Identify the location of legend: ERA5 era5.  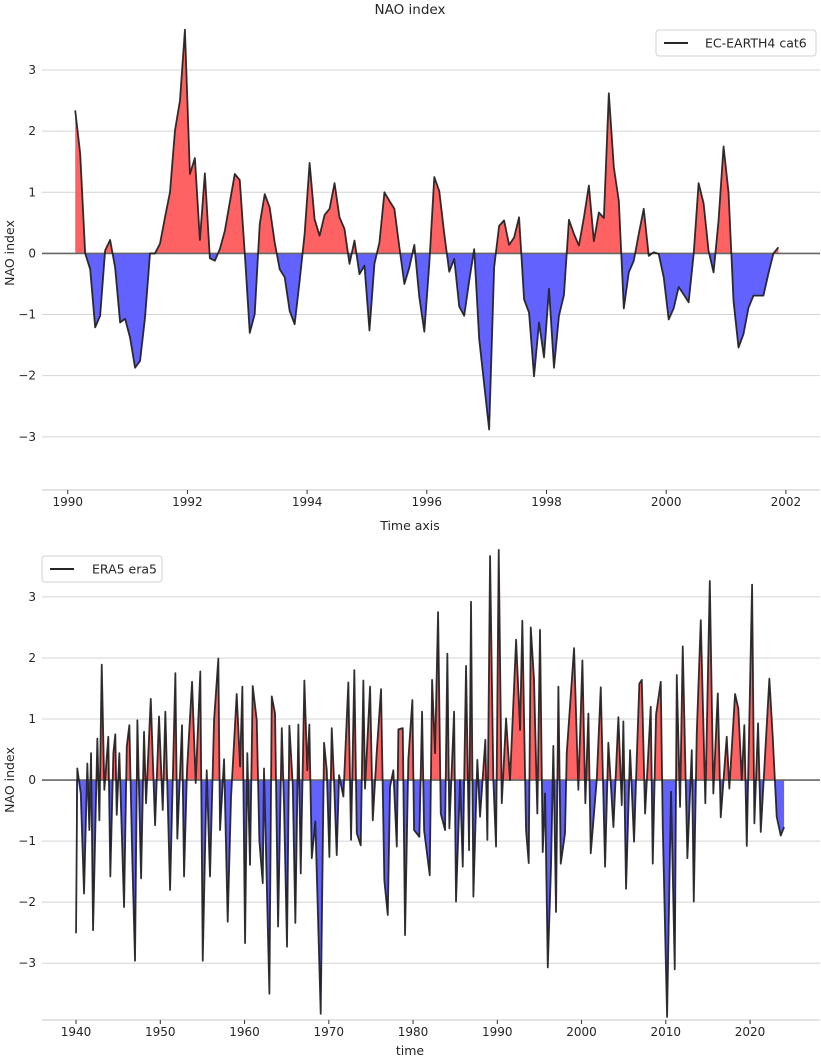
(102, 569).